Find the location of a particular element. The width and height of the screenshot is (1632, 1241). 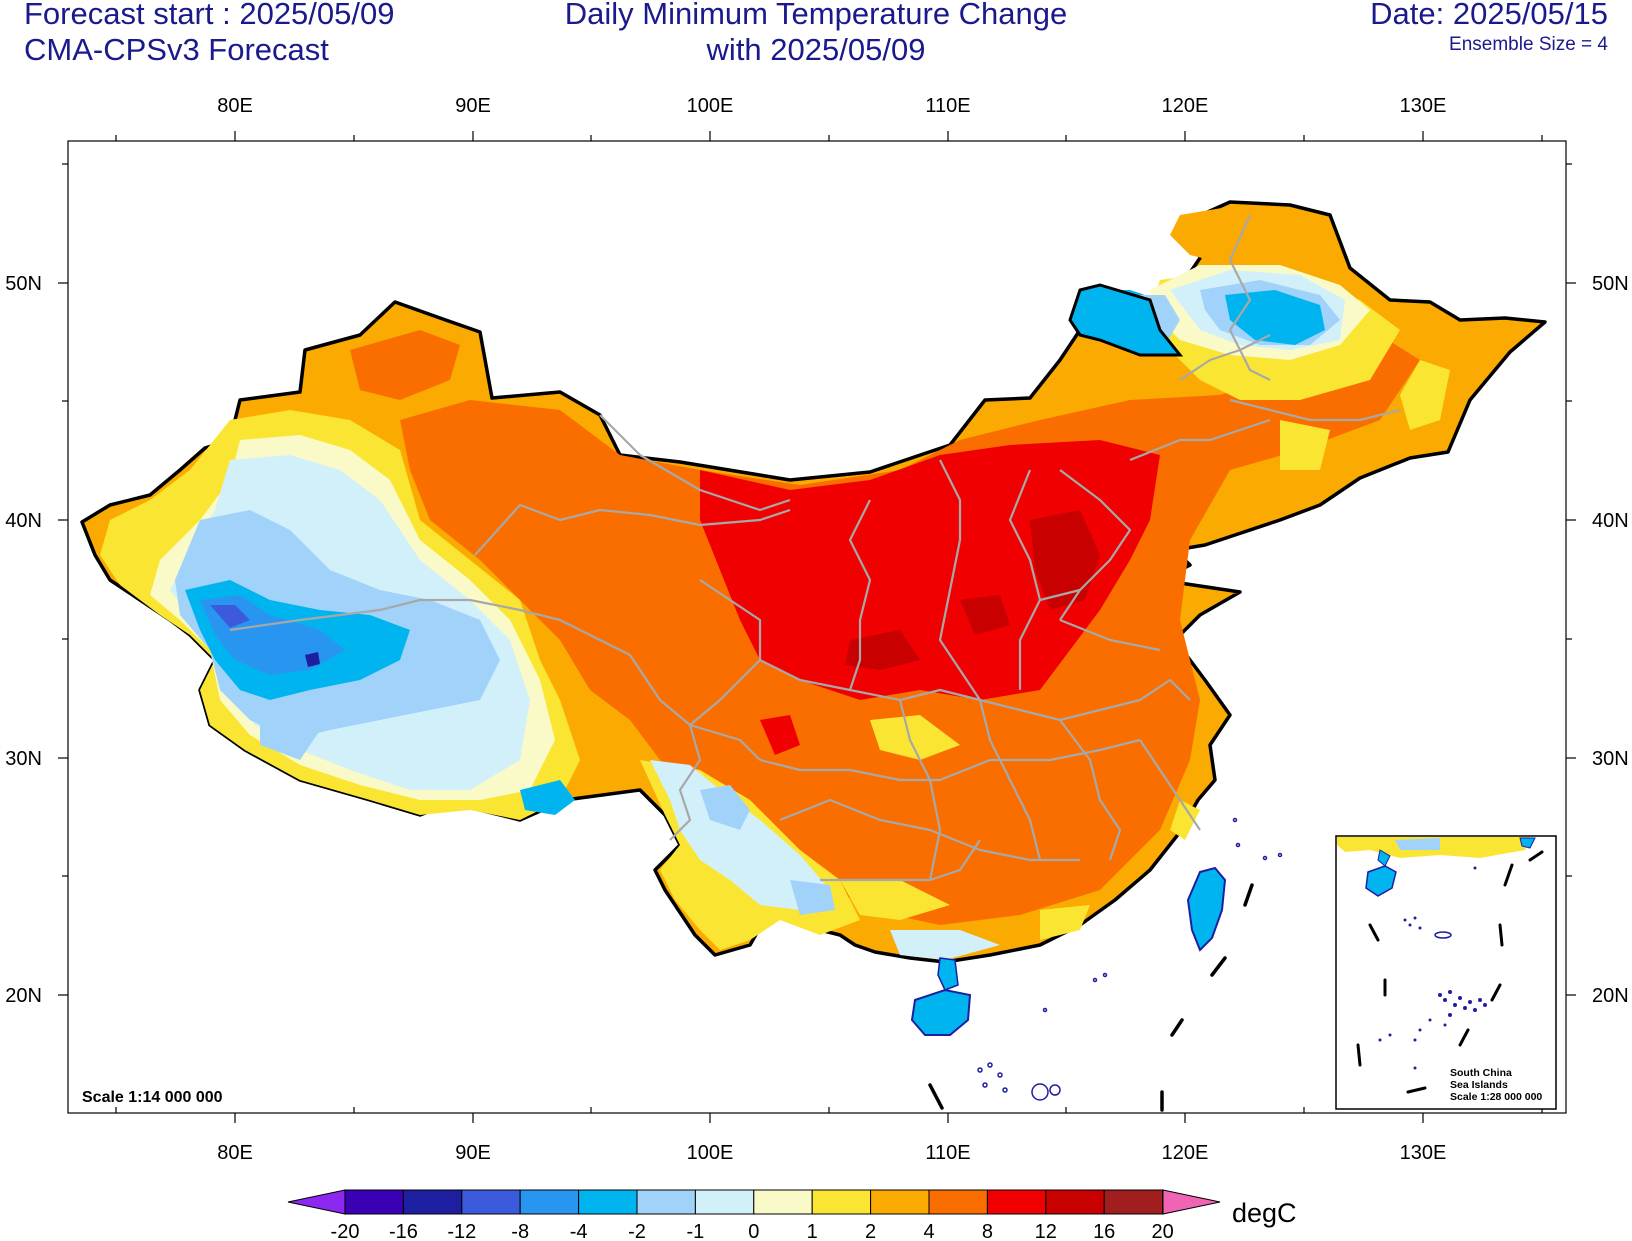

model-name-text: CMA-CPSv3 Forecast is located at coordinates (176, 49).